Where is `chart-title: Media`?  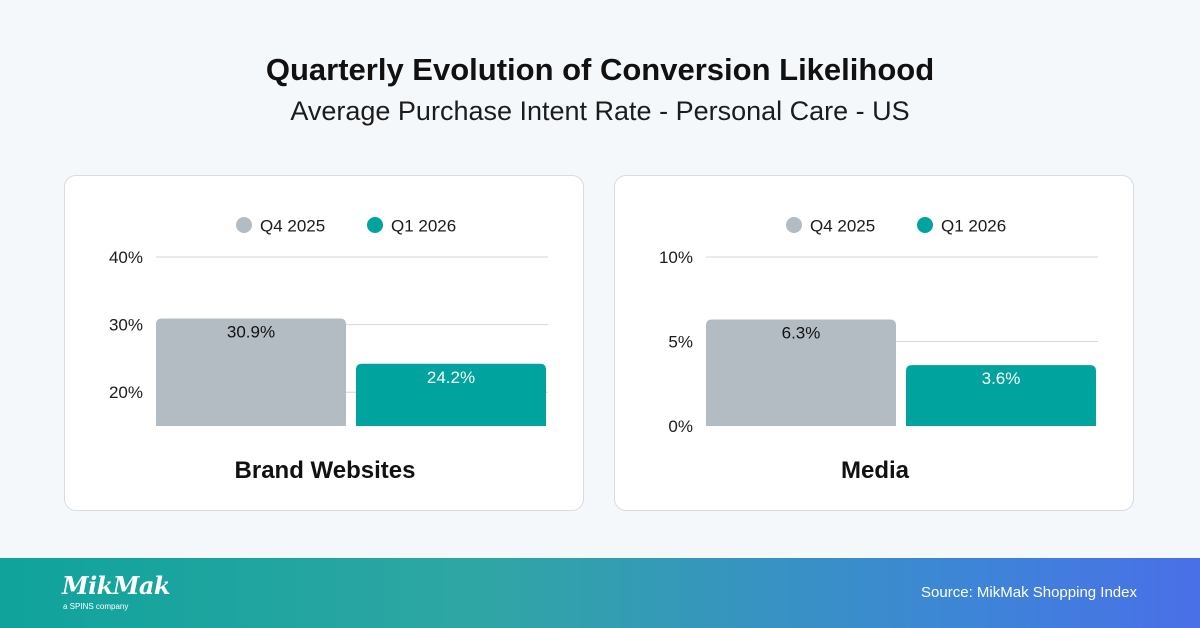
chart-title: Media is located at coordinates (875, 470).